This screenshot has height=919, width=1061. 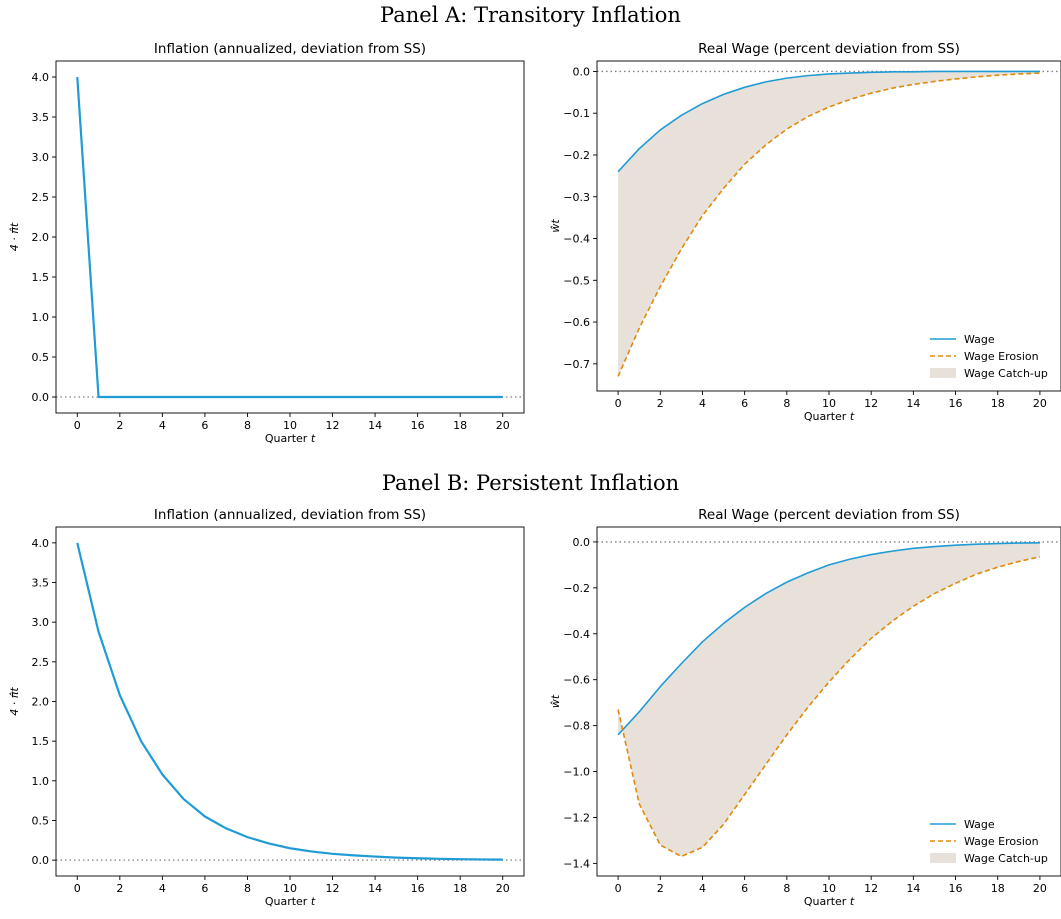 What do you see at coordinates (530, 483) in the screenshot?
I see `panel-b-title: Panel B: Persistent Inflation` at bounding box center [530, 483].